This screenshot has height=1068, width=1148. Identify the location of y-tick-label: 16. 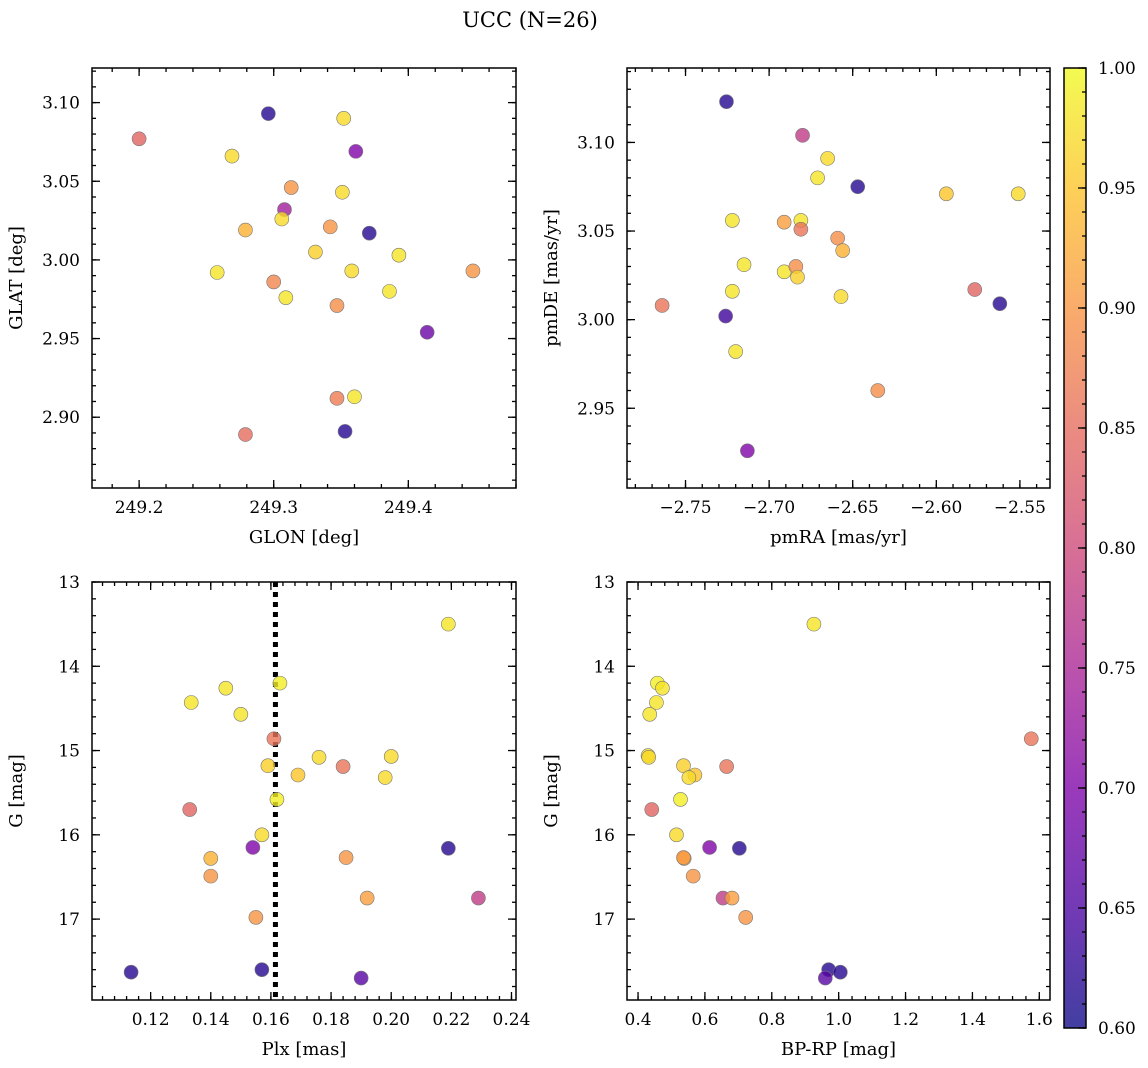
(604, 836).